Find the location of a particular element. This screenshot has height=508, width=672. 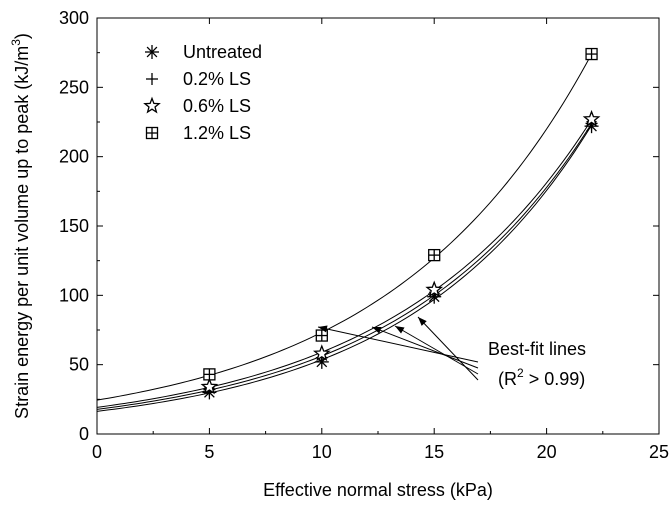

marker-plus is located at coordinates (152, 79).